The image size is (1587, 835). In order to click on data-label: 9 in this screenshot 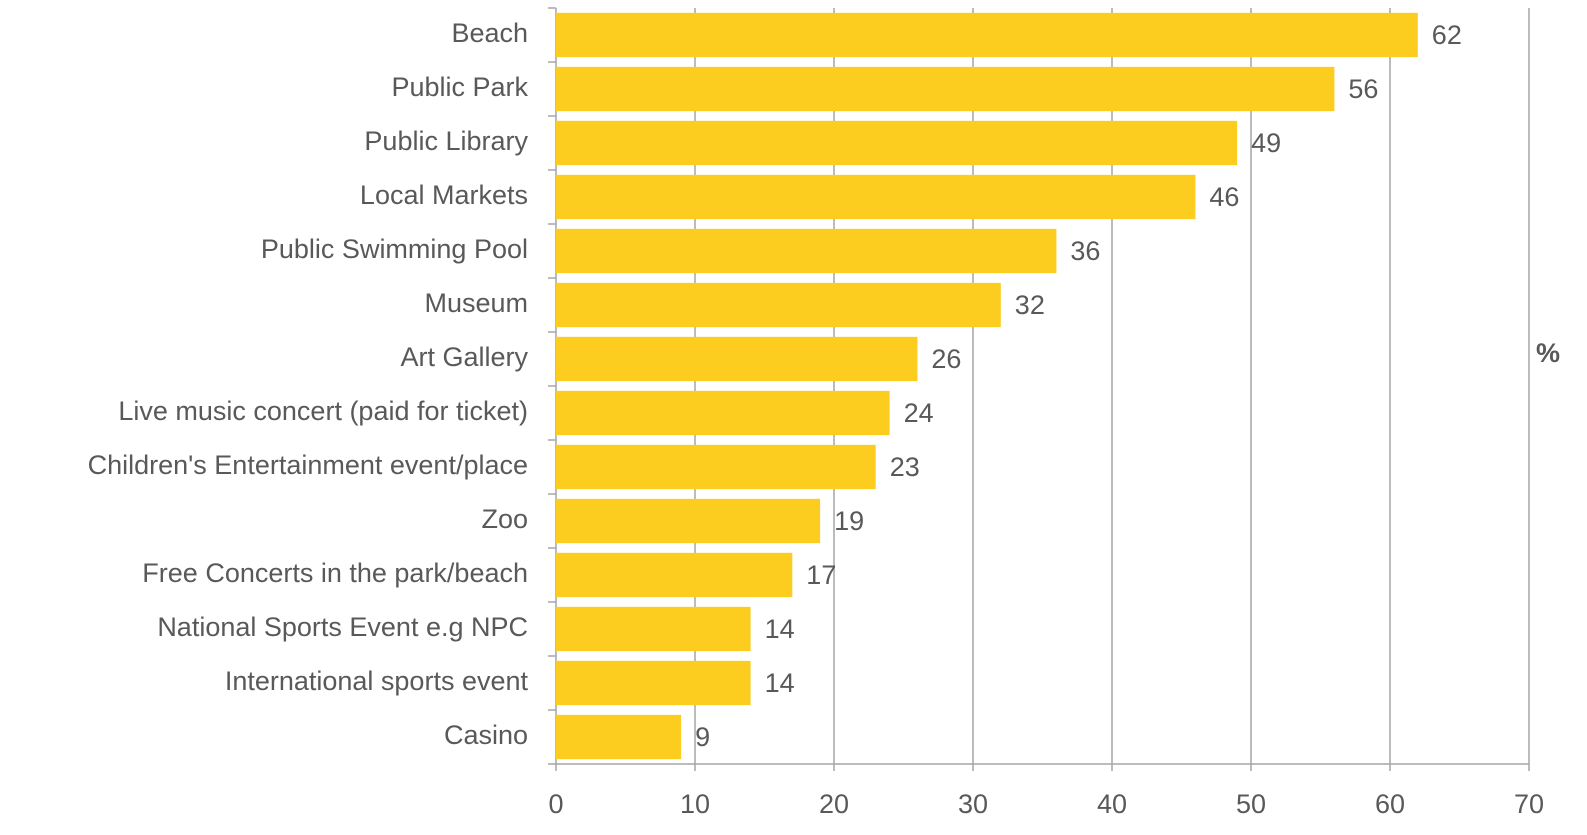, I will do `click(702, 737)`.